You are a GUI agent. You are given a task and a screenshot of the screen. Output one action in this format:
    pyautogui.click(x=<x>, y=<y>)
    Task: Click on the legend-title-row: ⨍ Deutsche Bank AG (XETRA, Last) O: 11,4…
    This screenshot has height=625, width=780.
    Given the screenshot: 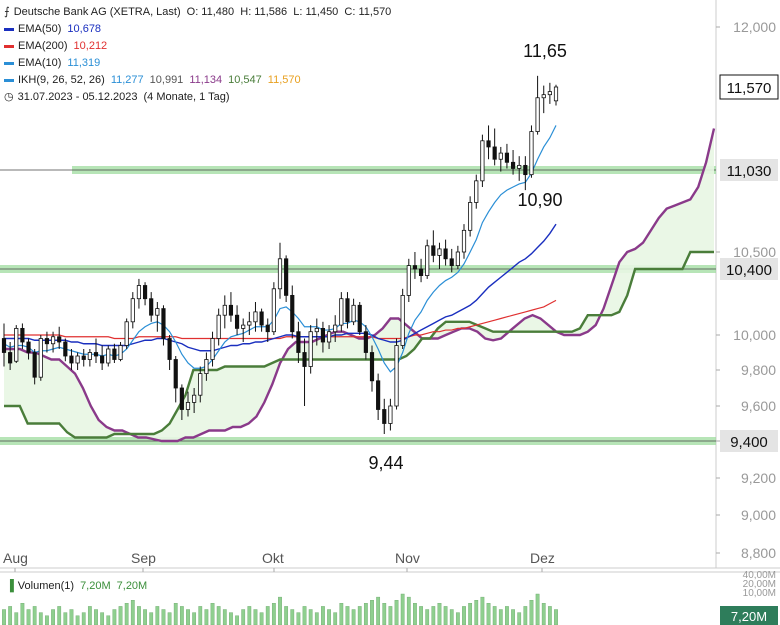 What is the action you would take?
    pyautogui.click(x=197, y=12)
    